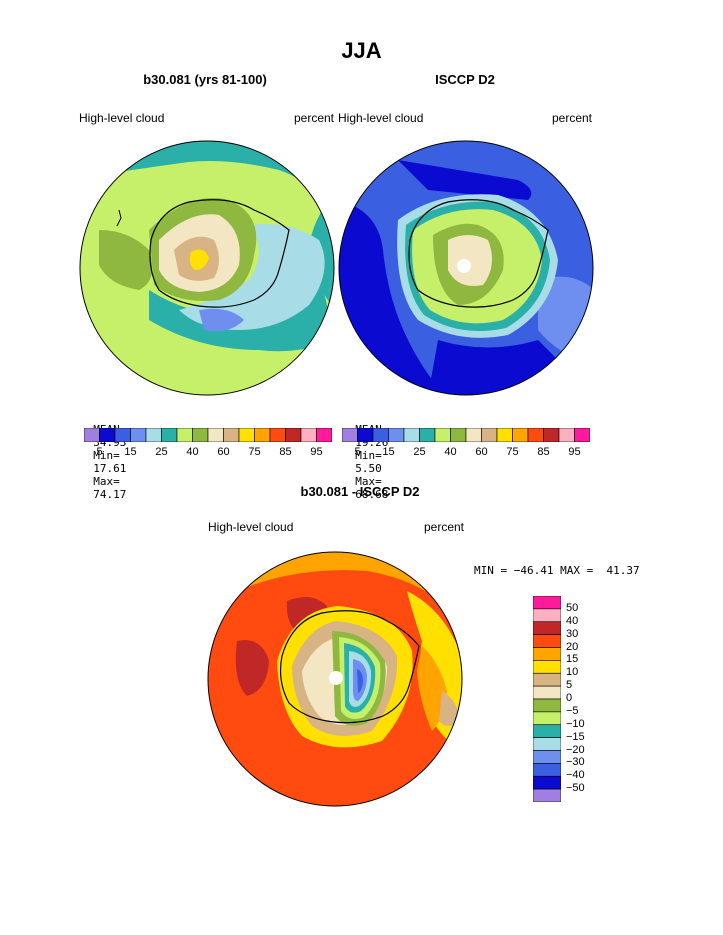  What do you see at coordinates (449, 708) in the screenshot?
I see `map-fill-tan-east` at bounding box center [449, 708].